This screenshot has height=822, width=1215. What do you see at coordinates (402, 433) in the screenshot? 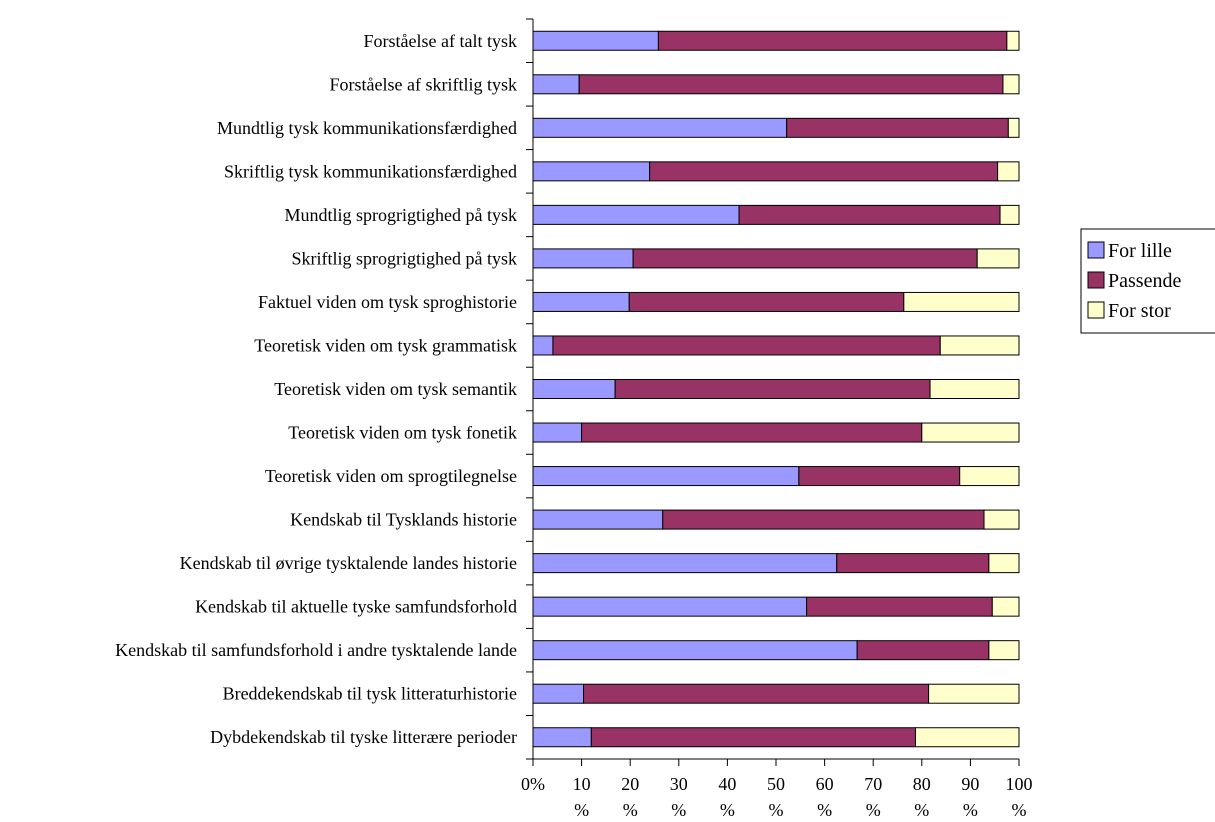
I see `category-label: Teoretisk viden om tysk fonetik` at bounding box center [402, 433].